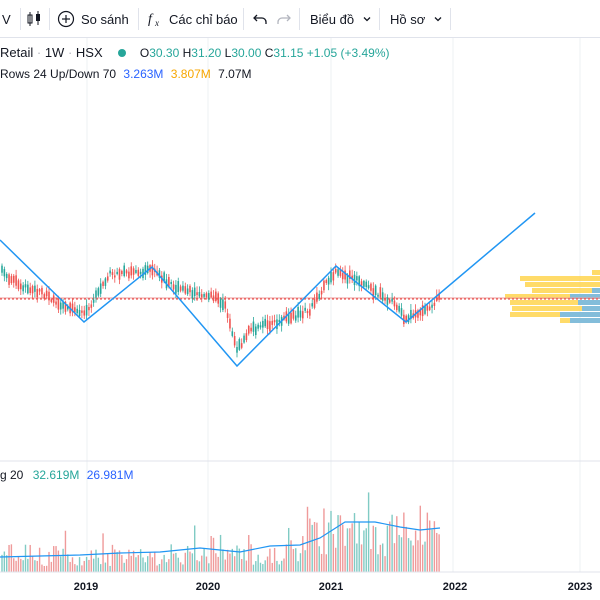 The image size is (600, 600). What do you see at coordinates (89, 52) in the screenshot?
I see `symbol-exchange: HSX` at bounding box center [89, 52].